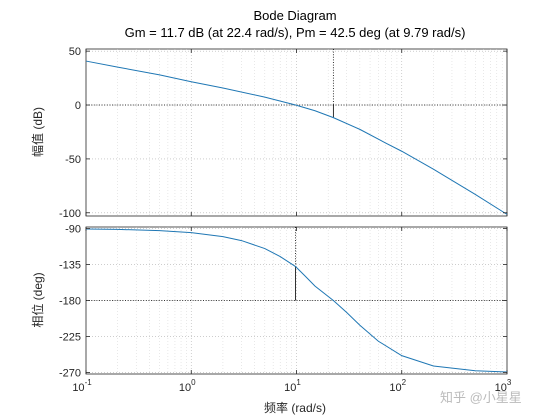 The height and width of the screenshot is (420, 560). I want to click on x-tick-label: 10², so click(397, 386).